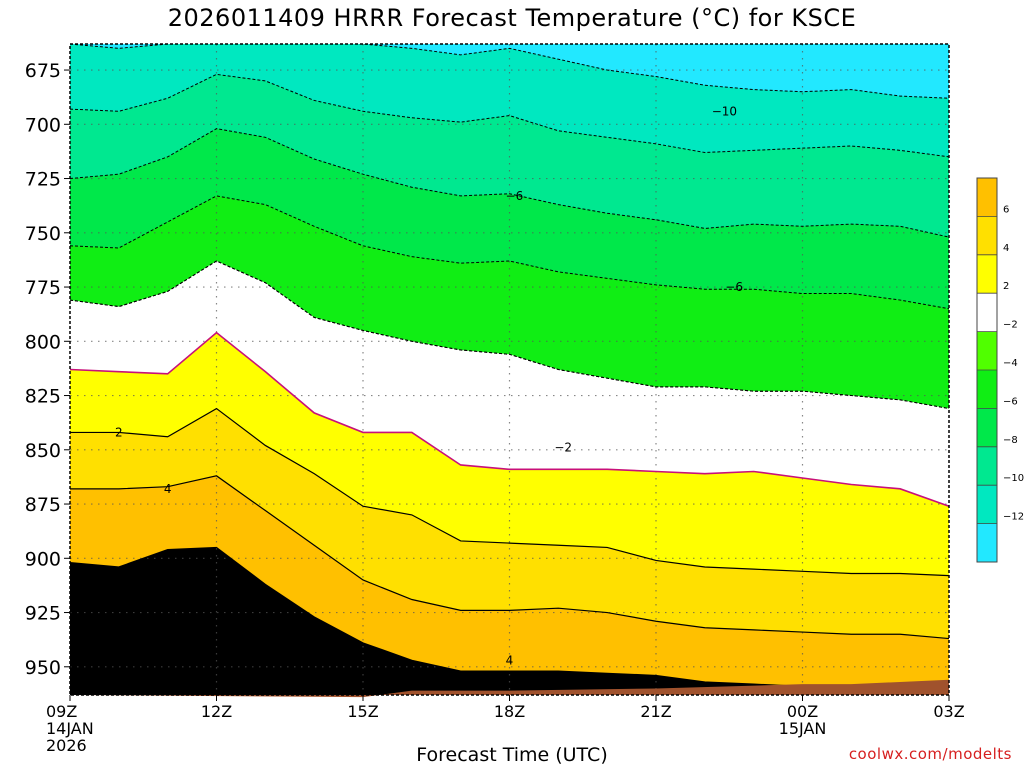 This screenshot has height=768, width=1024. Describe the element at coordinates (168, 489) in the screenshot. I see `contour-label-5: 4` at that location.